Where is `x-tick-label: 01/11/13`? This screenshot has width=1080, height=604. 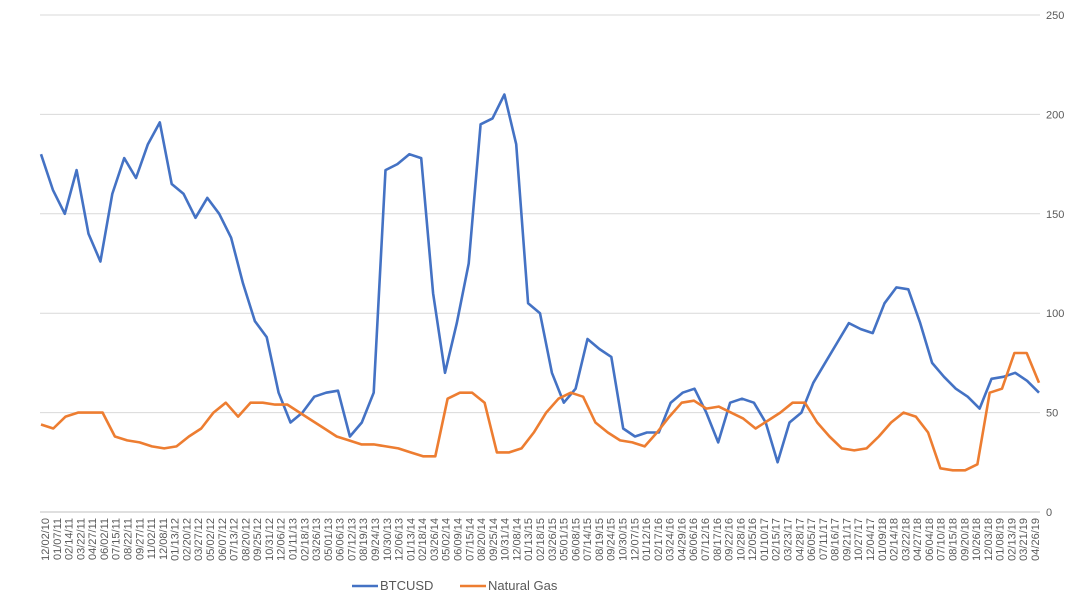
x-tick-label: 01/11/13 is located at coordinates (294, 539).